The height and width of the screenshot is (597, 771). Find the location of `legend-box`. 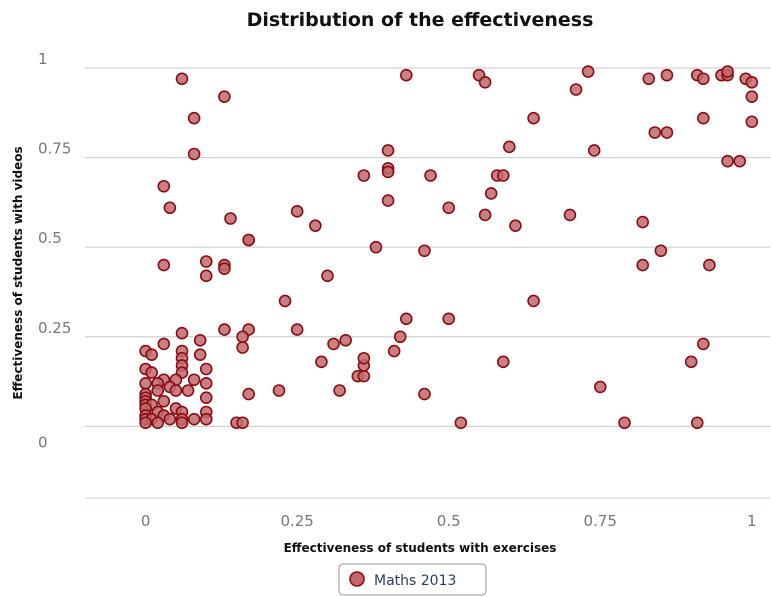

legend-box is located at coordinates (412, 579).